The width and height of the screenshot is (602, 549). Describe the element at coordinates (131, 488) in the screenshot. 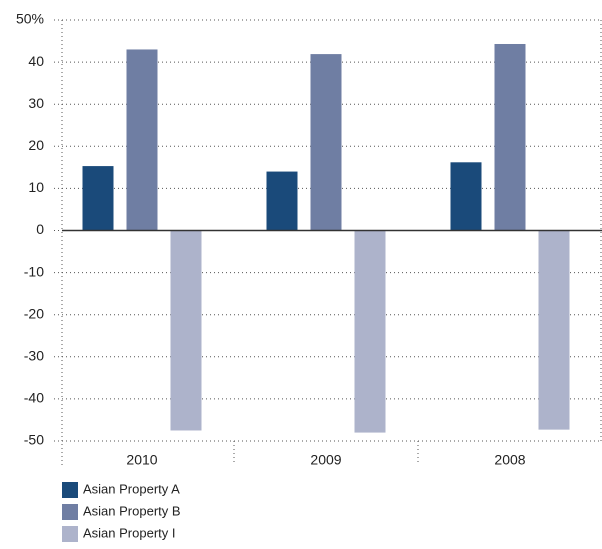

I see `legend-label: Asian Property A` at that location.